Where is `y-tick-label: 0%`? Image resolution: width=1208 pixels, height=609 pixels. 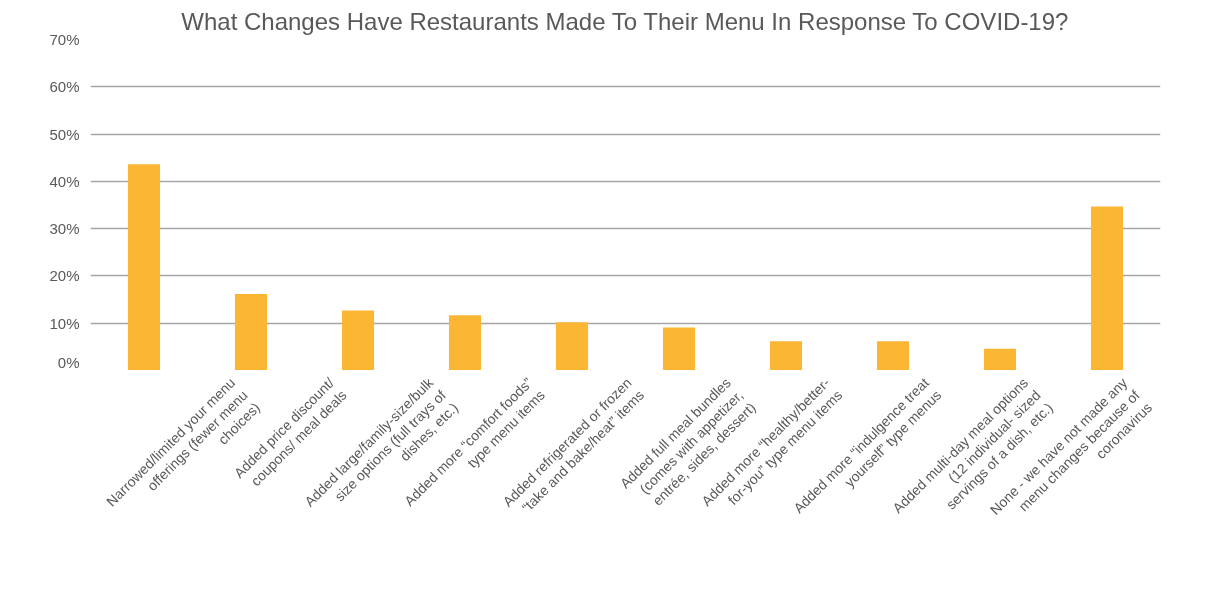 y-tick-label: 0% is located at coordinates (68, 362).